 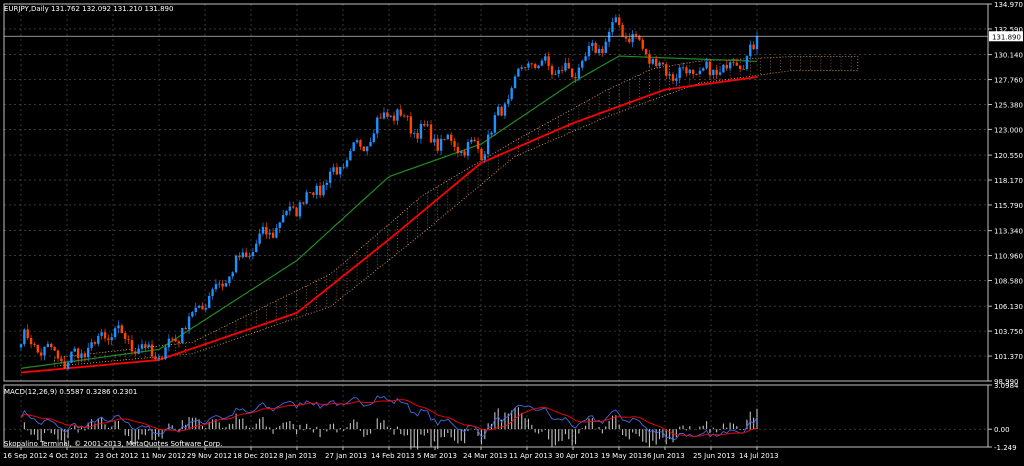 What do you see at coordinates (1008, 332) in the screenshot?
I see `price-tick-label: 103.750` at bounding box center [1008, 332].